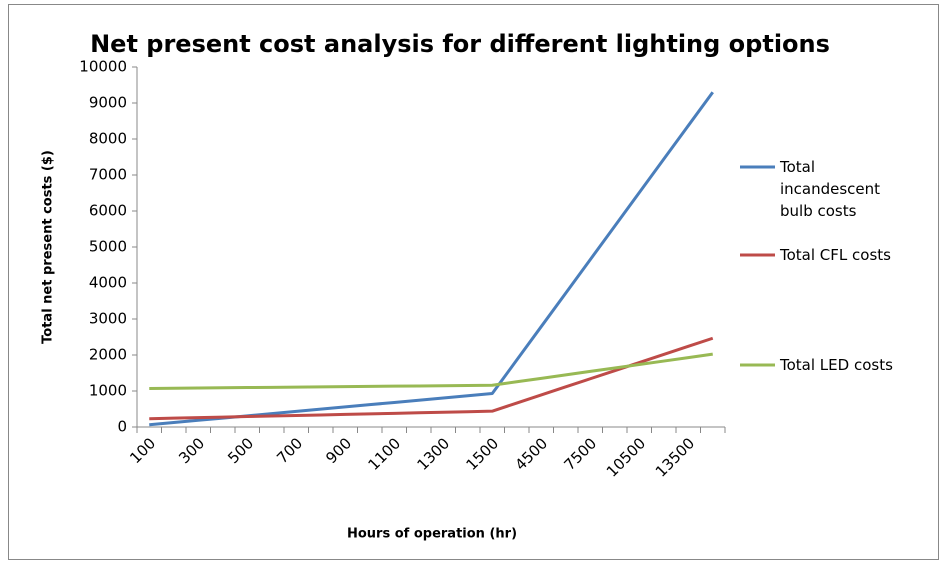 Image resolution: width=947 pixels, height=565 pixels. What do you see at coordinates (108, 355) in the screenshot?
I see `y-tick-label: 2000` at bounding box center [108, 355].